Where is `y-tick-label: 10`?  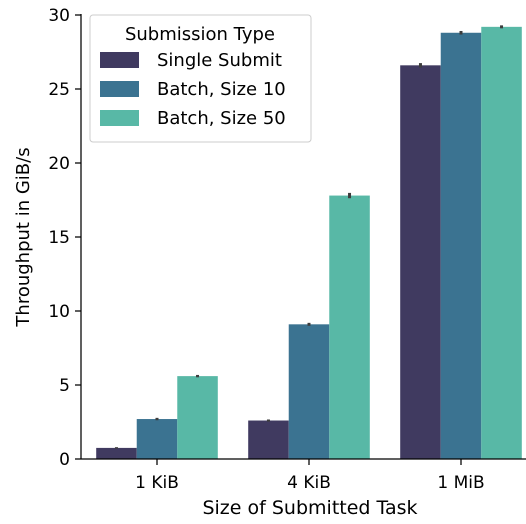
y-tick-label: 10 is located at coordinates (59, 312).